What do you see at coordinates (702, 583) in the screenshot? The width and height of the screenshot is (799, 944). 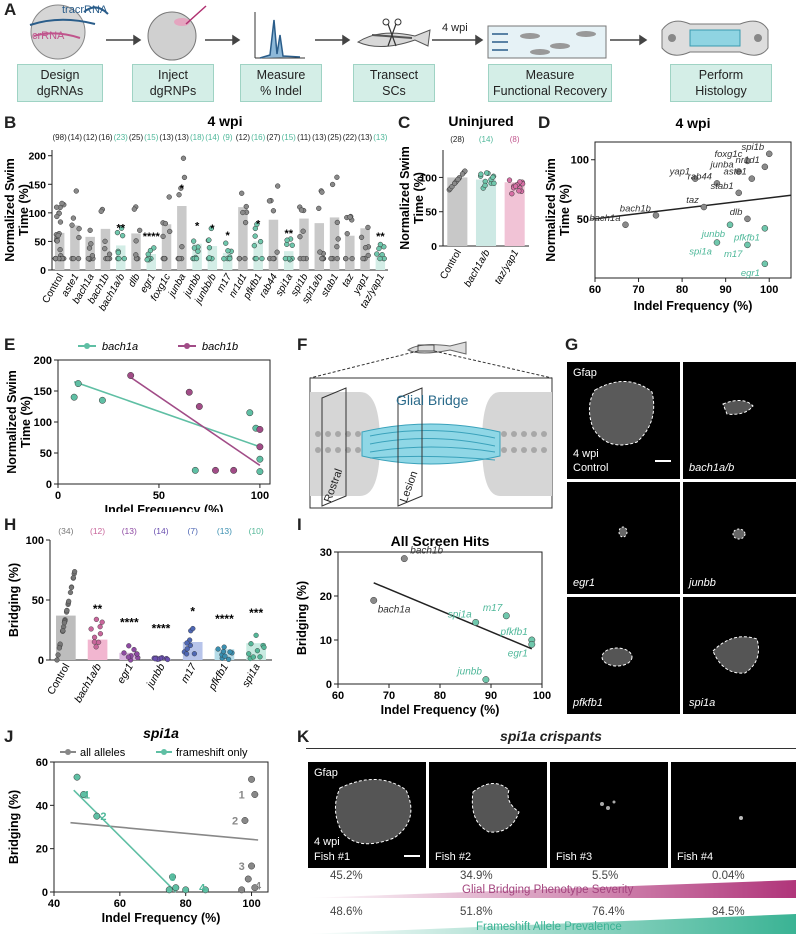 I see `g-label-junbb: junbb` at bounding box center [702, 583].